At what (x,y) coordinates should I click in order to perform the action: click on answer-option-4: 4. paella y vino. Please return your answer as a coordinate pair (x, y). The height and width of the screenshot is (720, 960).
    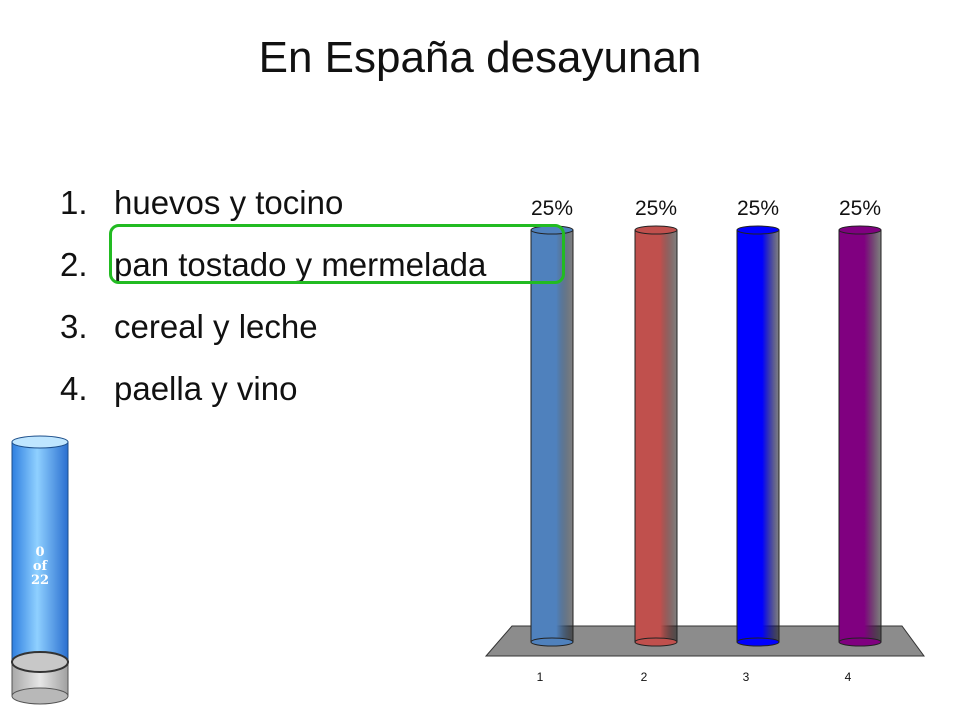
    Looking at the image, I should click on (273, 389).